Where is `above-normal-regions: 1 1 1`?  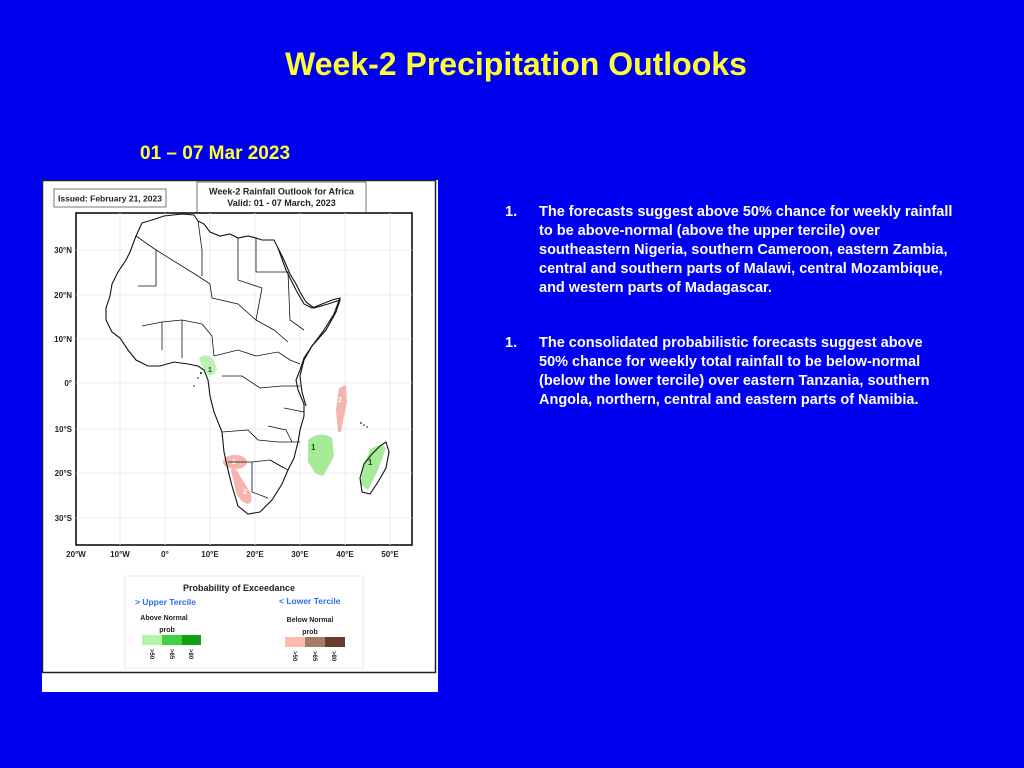 above-normal-regions: 1 1 1 is located at coordinates (292, 422).